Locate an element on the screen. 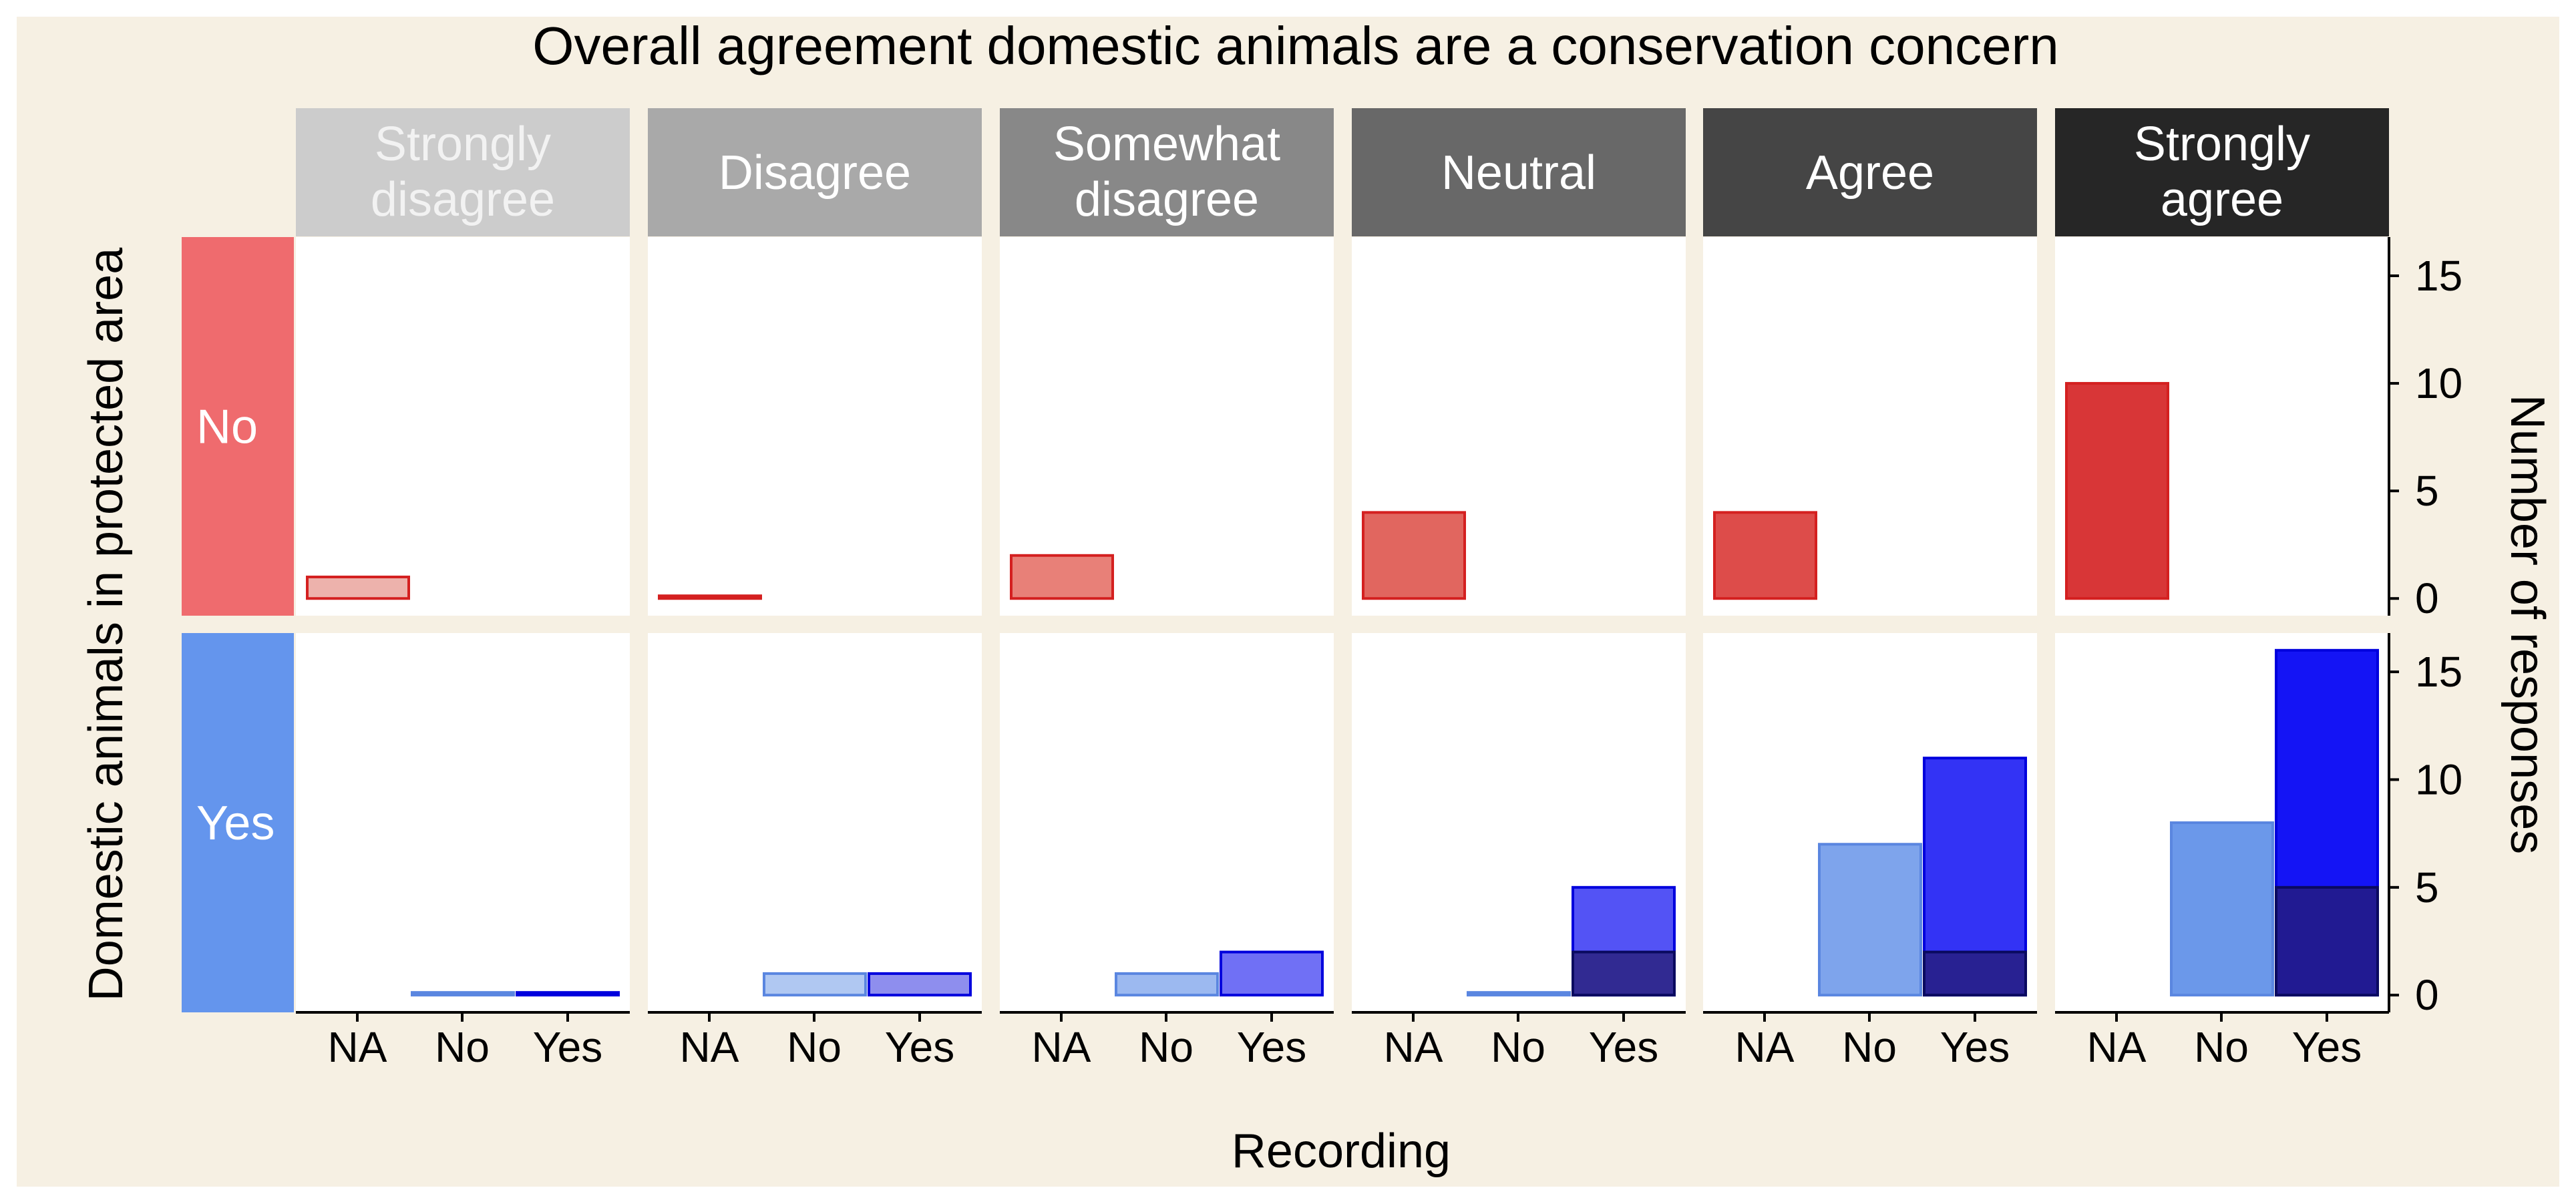  panel-no-strongly-disagree is located at coordinates (463, 426).